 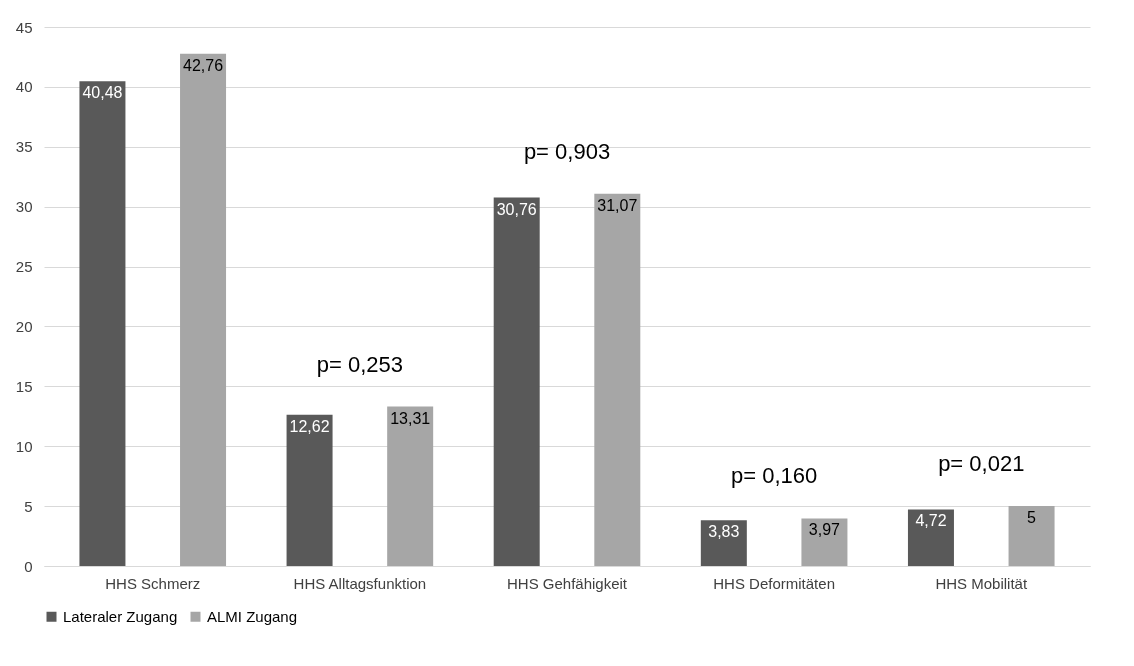 What do you see at coordinates (410, 418) in the screenshot?
I see `data-label: 13,31` at bounding box center [410, 418].